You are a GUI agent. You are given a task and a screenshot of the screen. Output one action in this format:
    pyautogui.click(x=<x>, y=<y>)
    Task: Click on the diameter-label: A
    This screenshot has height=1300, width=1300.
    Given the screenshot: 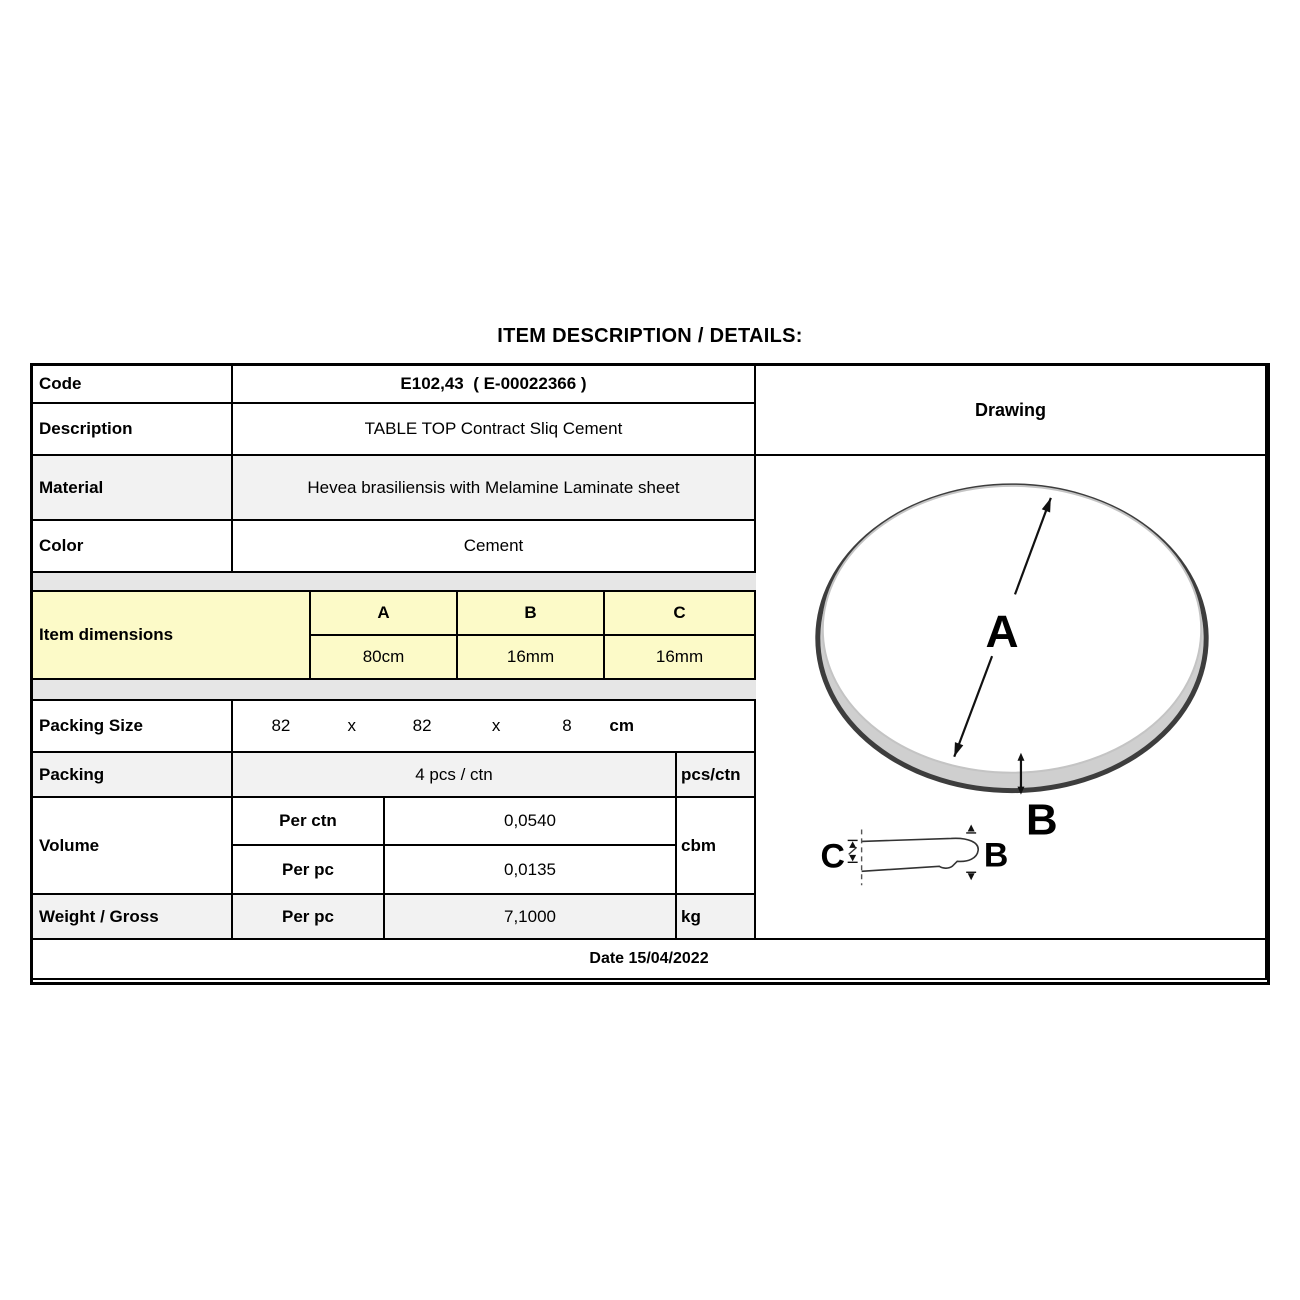 What is the action you would take?
    pyautogui.click(x=1001, y=631)
    